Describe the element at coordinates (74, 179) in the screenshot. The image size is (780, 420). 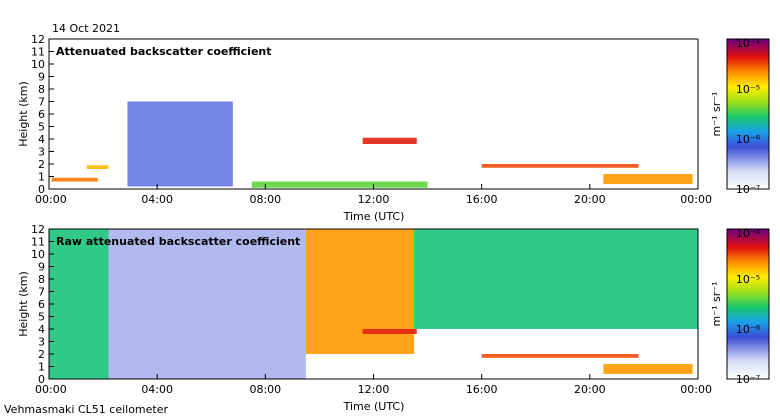
I see `feature-early-cloud-layer` at that location.